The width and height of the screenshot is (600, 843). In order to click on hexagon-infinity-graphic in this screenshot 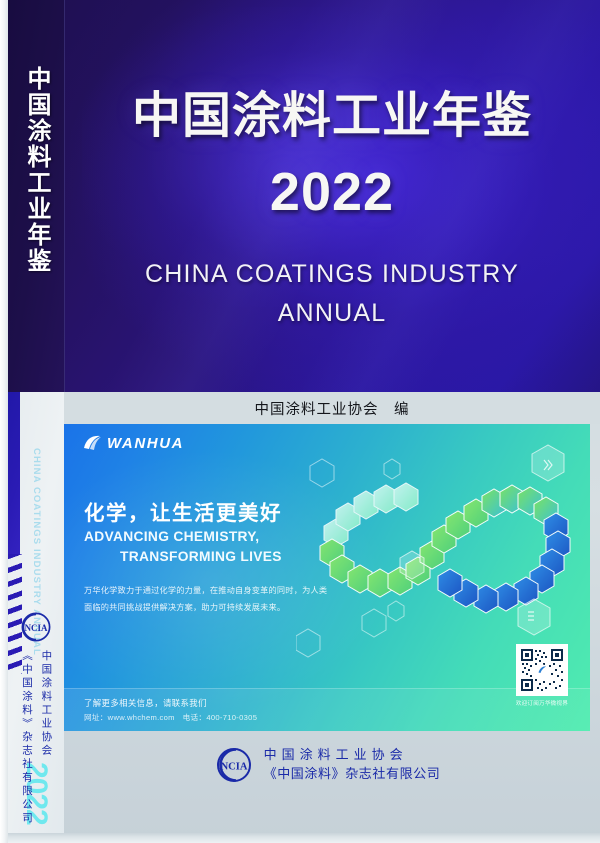, I will do `click(433, 551)`.